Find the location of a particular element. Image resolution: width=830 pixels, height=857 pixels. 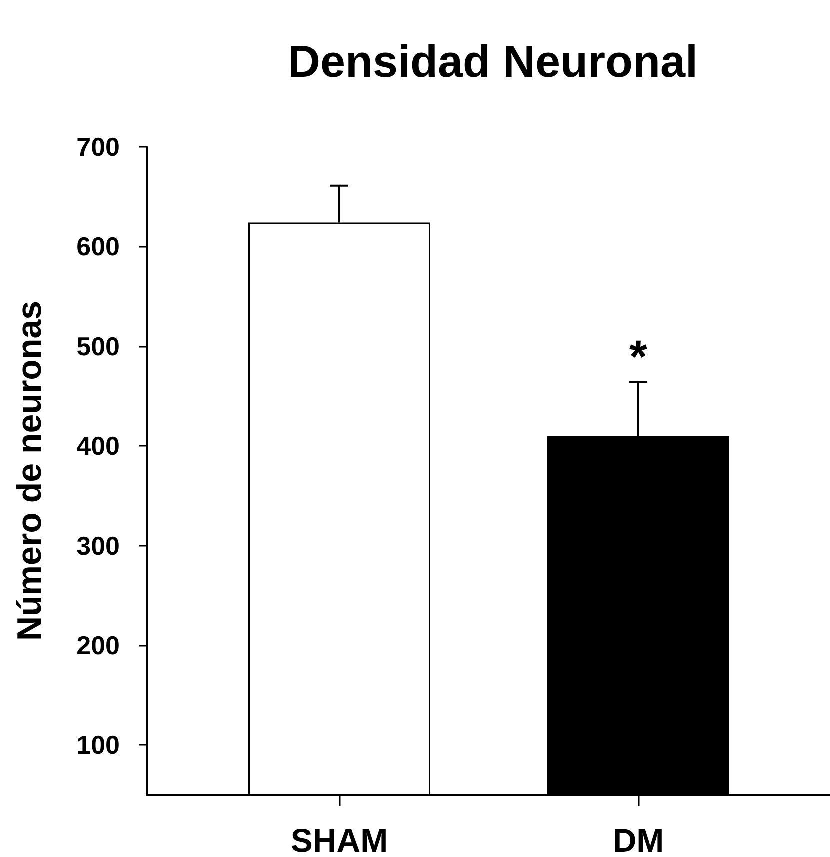

x-tick-label: DM is located at coordinates (638, 839).